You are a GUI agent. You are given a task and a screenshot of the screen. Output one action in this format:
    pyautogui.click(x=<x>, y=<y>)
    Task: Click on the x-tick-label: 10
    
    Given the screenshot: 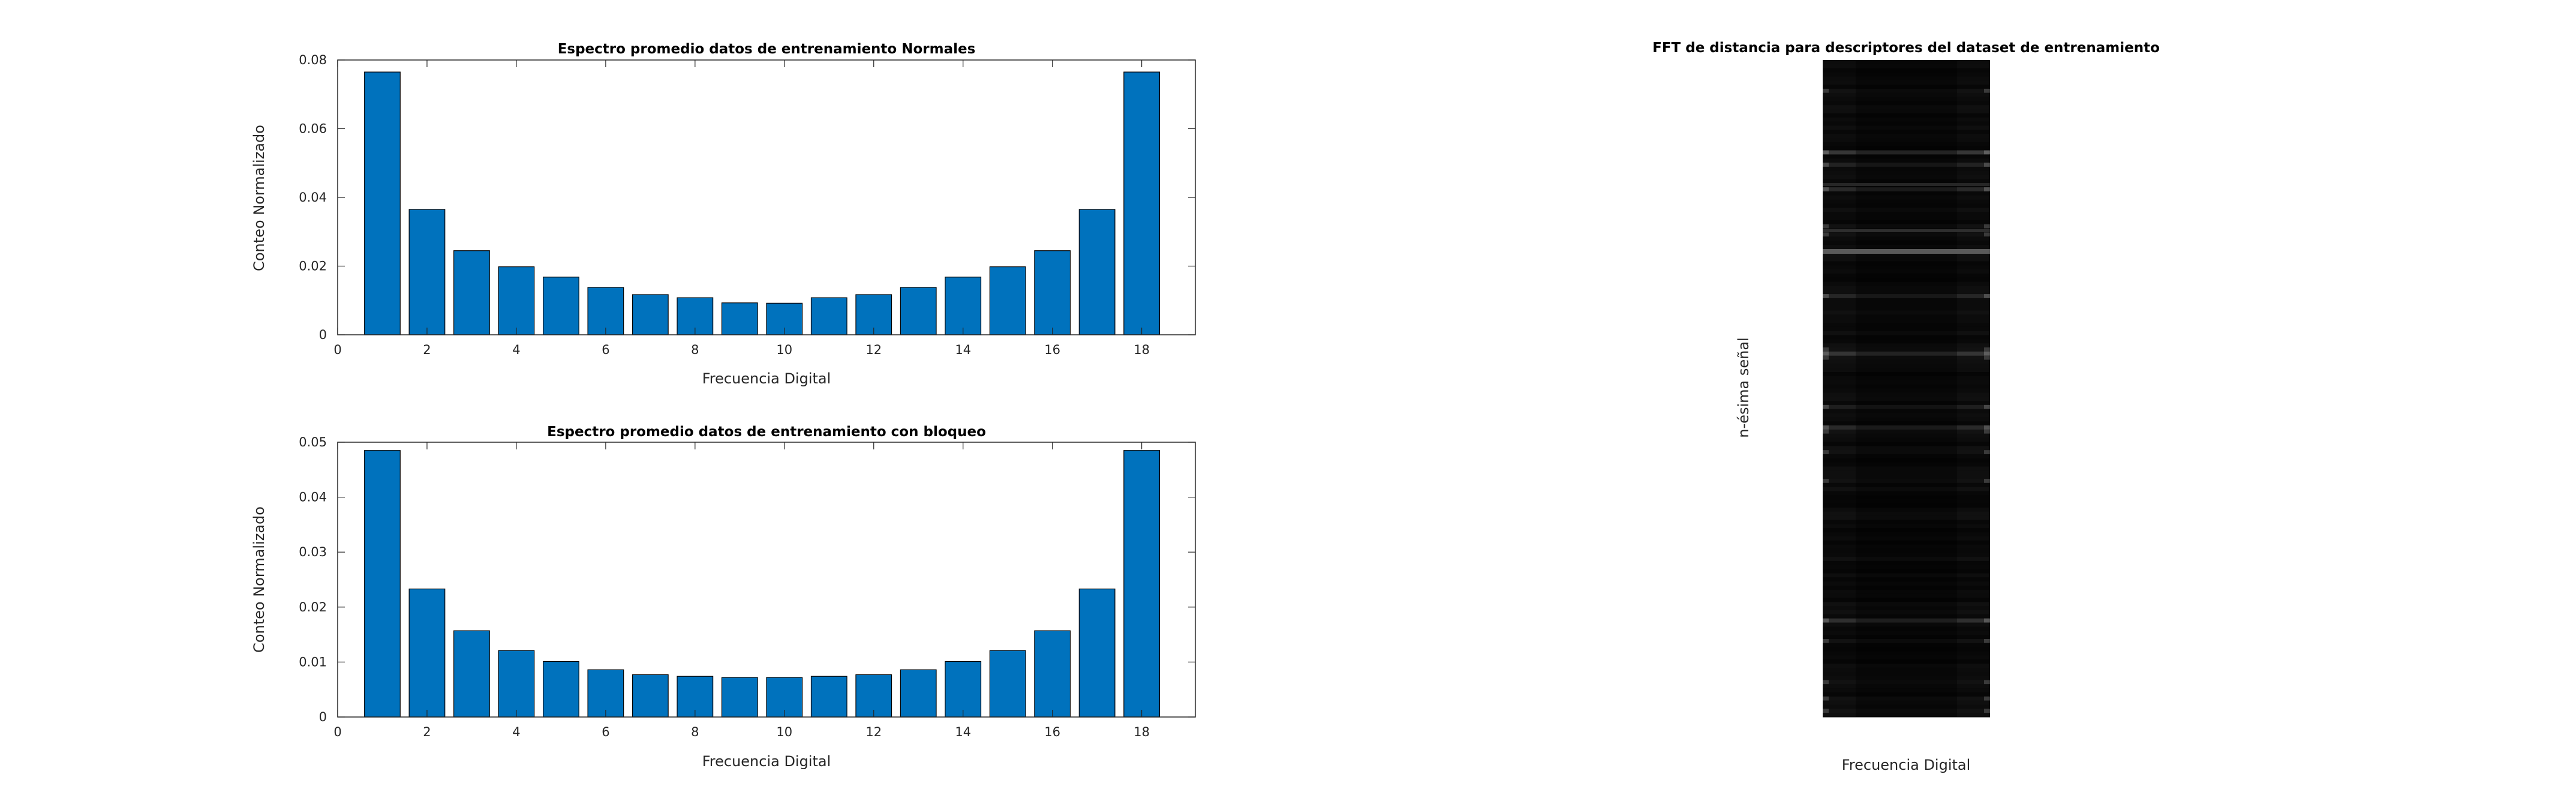 What is the action you would take?
    pyautogui.click(x=784, y=350)
    